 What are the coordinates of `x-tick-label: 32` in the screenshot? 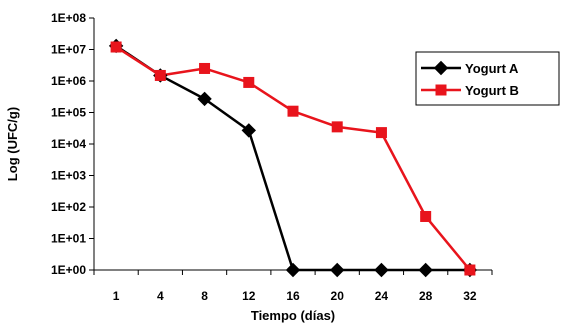 It's located at (470, 296).